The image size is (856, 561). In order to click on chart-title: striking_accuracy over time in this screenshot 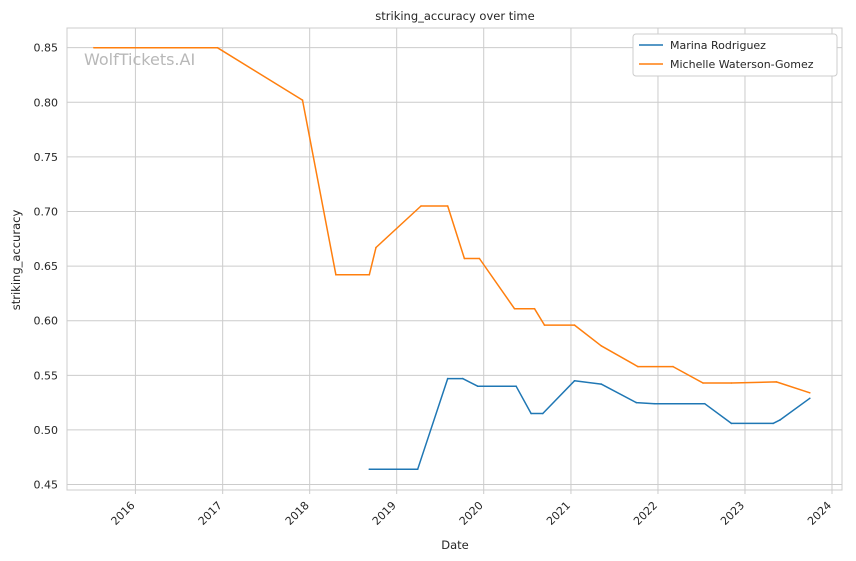, I will do `click(454, 16)`.